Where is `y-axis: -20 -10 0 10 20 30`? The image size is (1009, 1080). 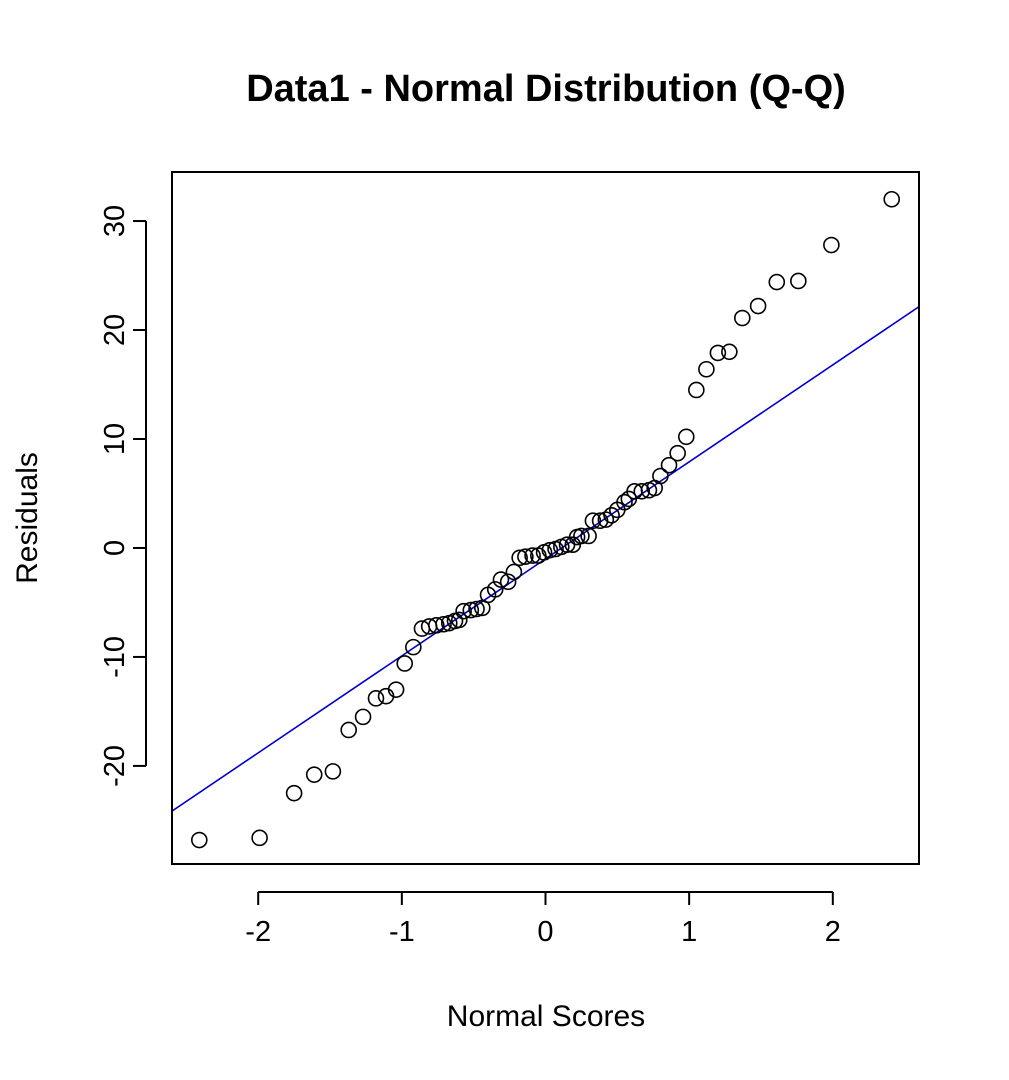 y-axis: -20 -10 0 10 20 30 is located at coordinates (123, 496).